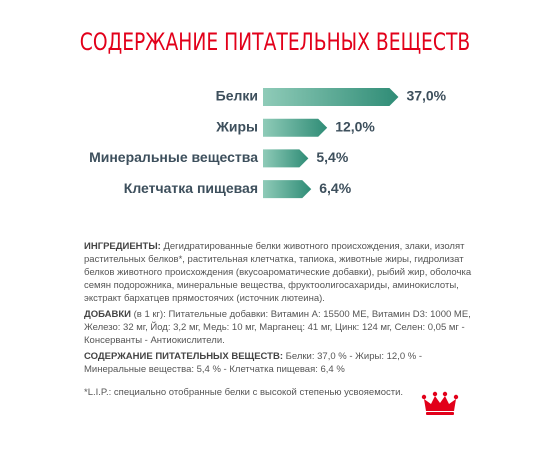 This screenshot has width=550, height=450. What do you see at coordinates (107, 314) in the screenshot?
I see `additives-label: ДОБАВКИ` at bounding box center [107, 314].